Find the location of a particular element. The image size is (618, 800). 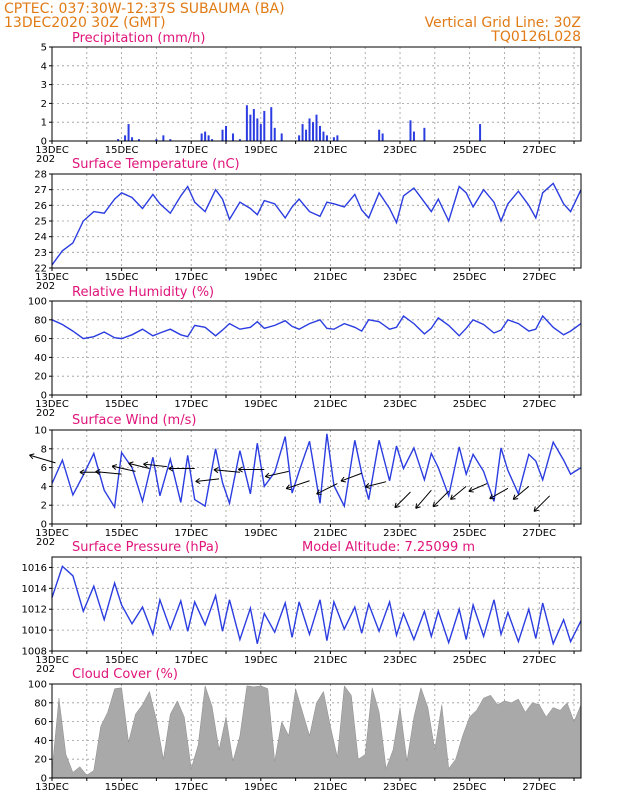

y-tick-label: 25 is located at coordinates (40, 222).